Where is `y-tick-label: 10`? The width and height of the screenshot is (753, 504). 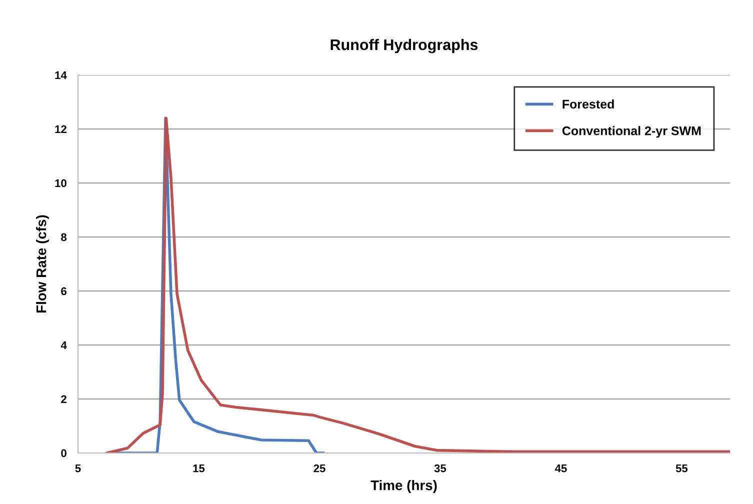 y-tick-label: 10 is located at coordinates (60, 183).